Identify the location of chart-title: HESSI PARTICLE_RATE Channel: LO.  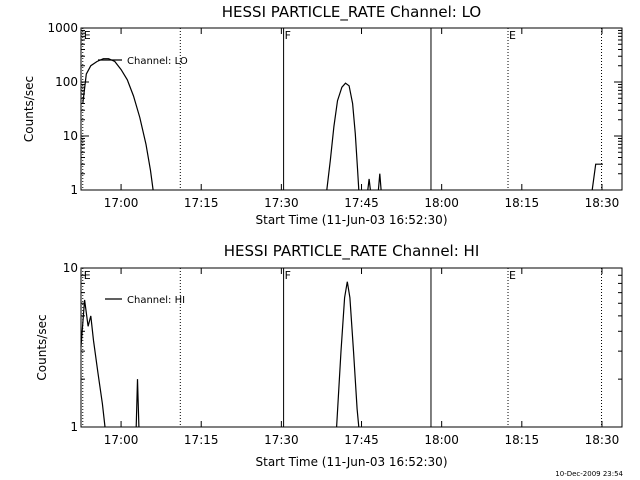
(351, 12).